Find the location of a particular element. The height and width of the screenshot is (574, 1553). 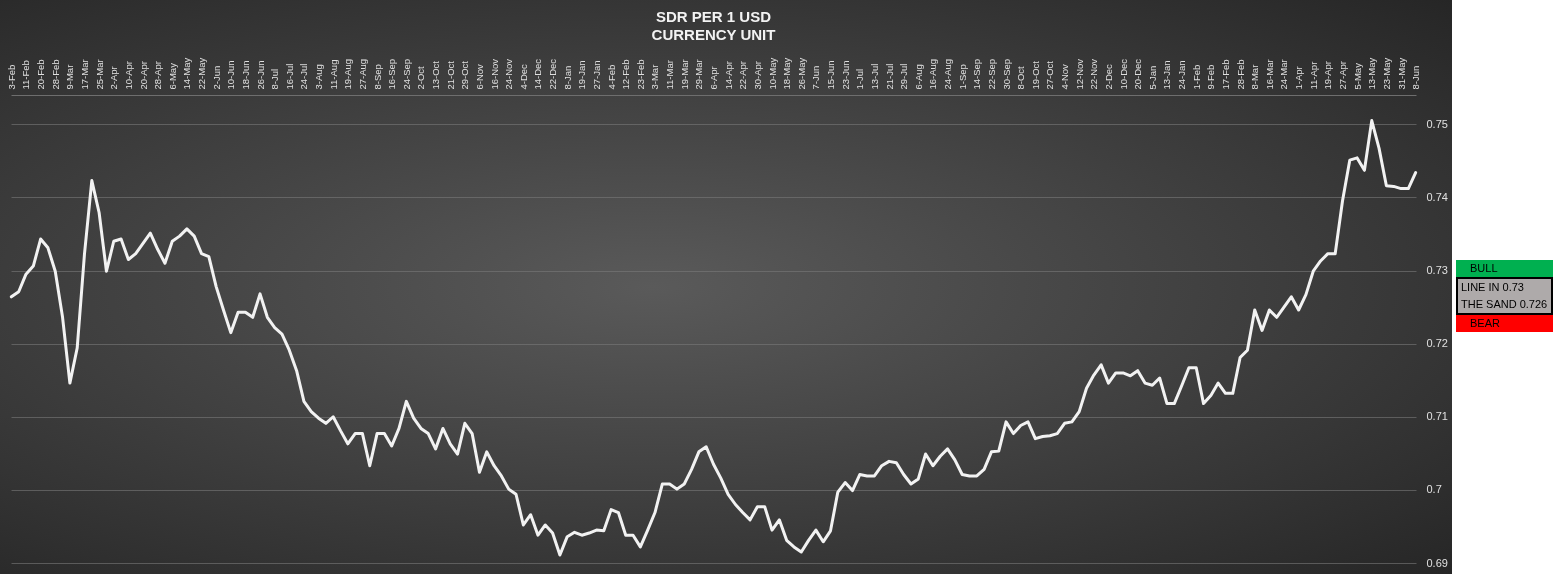

x-tick-label: 4-Nov is located at coordinates (1065, 76).